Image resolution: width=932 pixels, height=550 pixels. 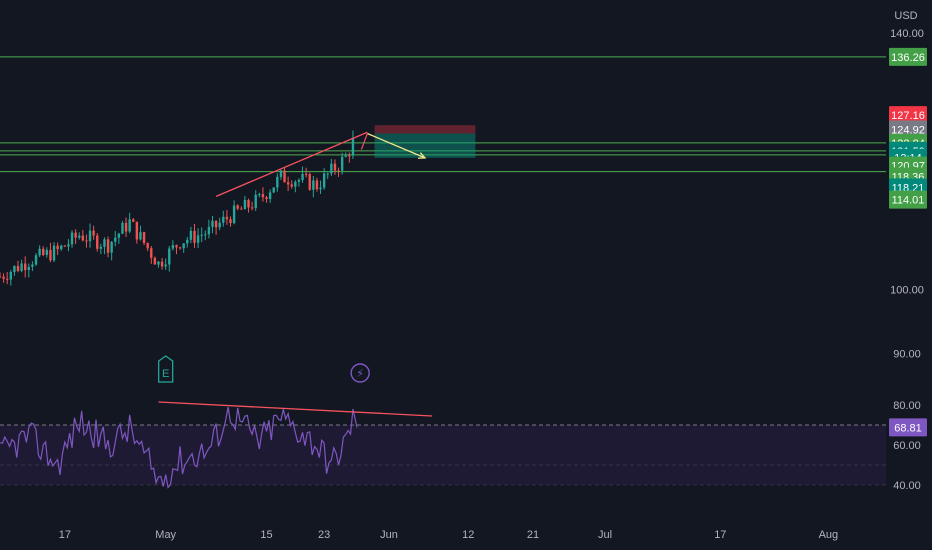 What do you see at coordinates (177, 208) in the screenshot?
I see `candles` at bounding box center [177, 208].